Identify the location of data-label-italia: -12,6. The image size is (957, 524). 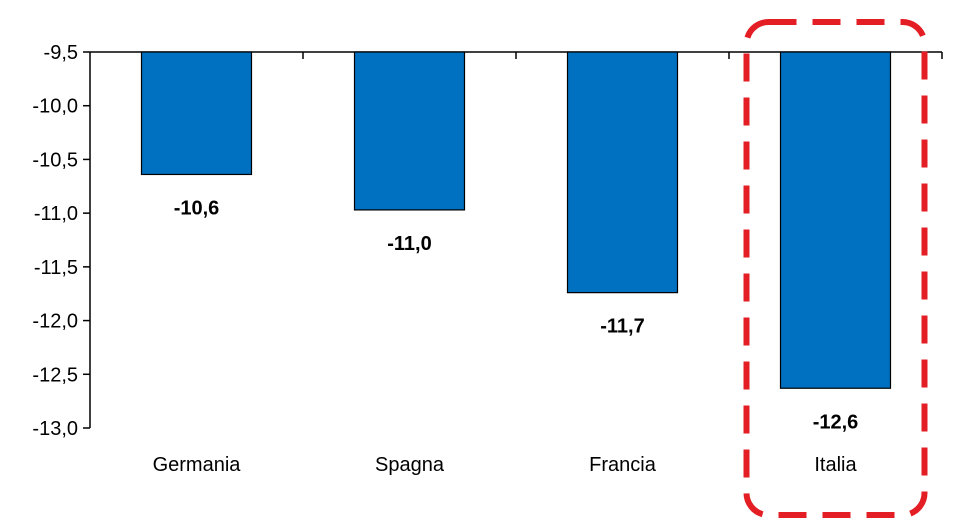
(836, 422).